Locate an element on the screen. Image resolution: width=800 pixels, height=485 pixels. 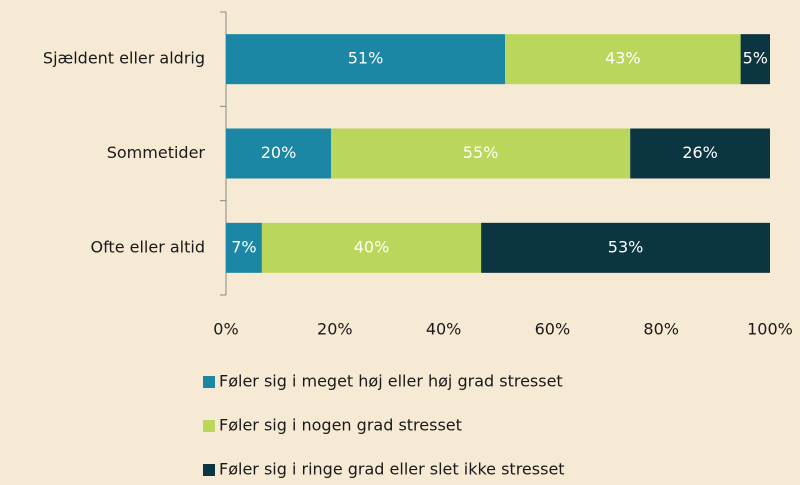
x-tick-label: 40% is located at coordinates (444, 329).